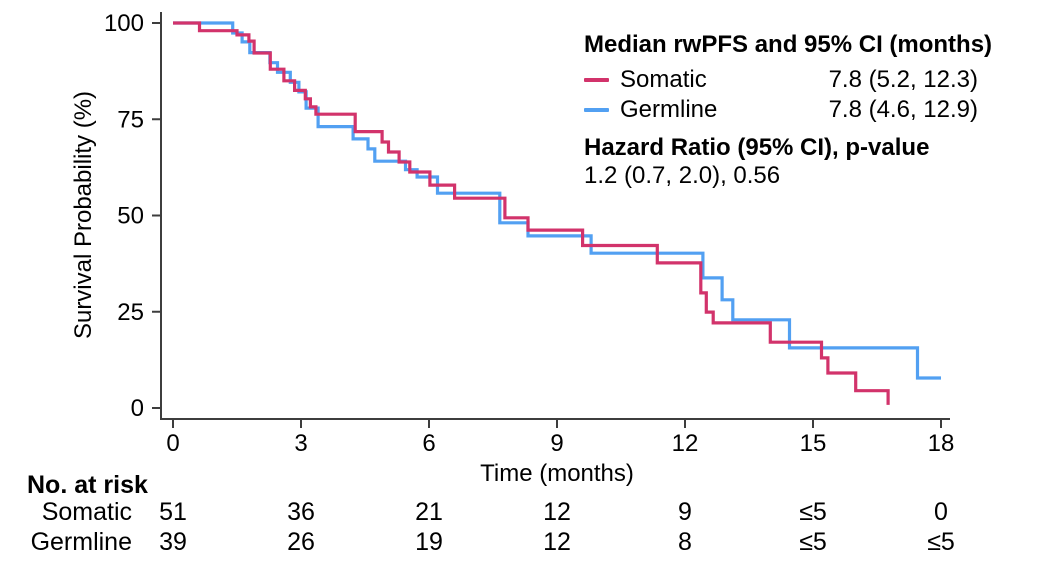  Describe the element at coordinates (903, 109) in the screenshot. I see `legend-value-germline: 7.8 (4.6, 12.9)` at that location.